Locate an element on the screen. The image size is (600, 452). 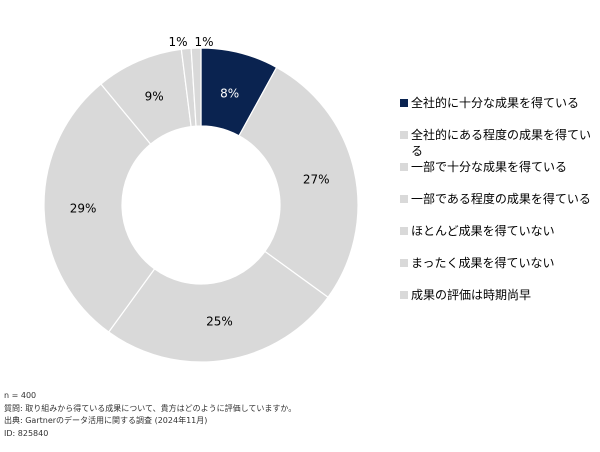
legend-label: 一部である程度の成果を得ている is located at coordinates (501, 199).